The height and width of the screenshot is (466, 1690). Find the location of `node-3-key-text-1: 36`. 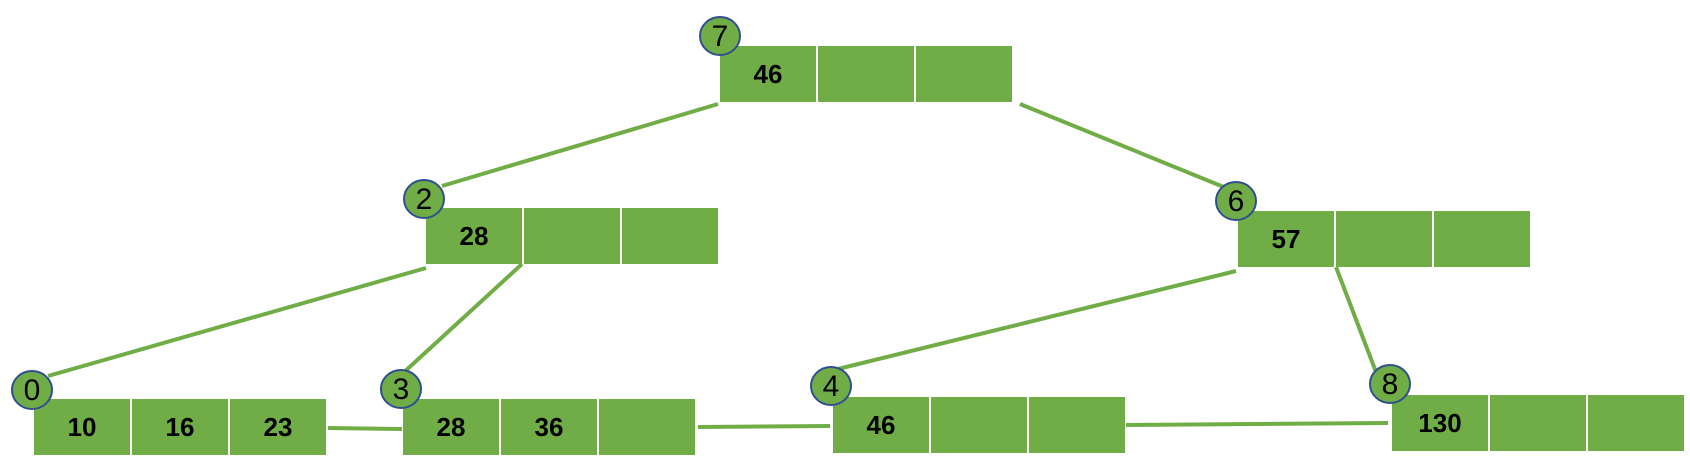

node-3-key-text-1: 36 is located at coordinates (549, 427).